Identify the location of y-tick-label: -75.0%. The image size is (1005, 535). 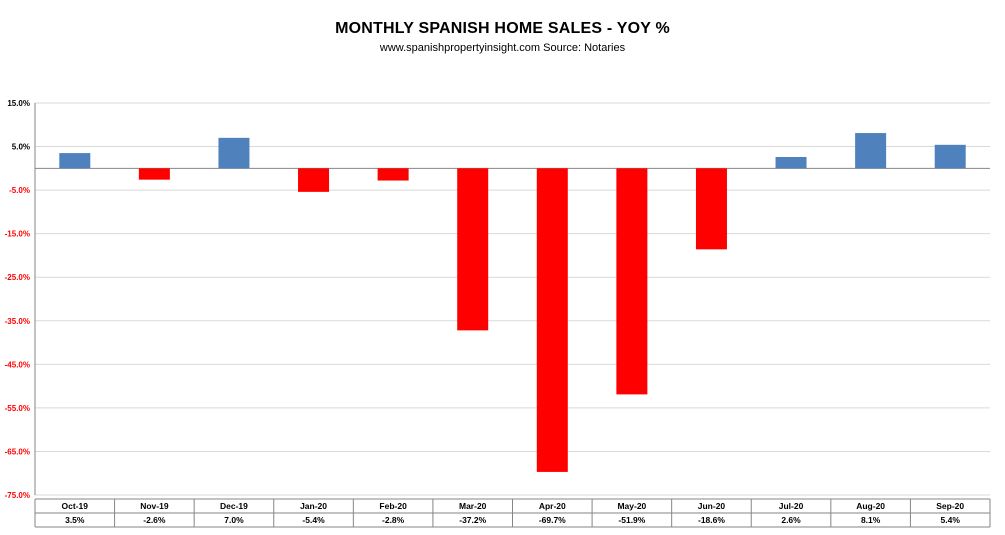
(17, 495).